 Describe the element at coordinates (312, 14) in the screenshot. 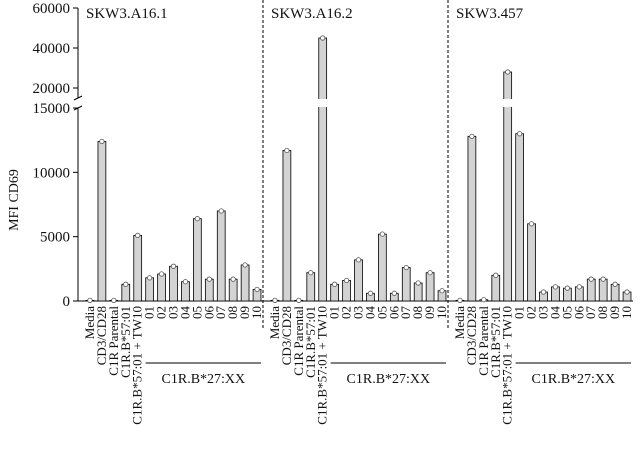

I see `panel-title: SKW3.A16.2` at that location.